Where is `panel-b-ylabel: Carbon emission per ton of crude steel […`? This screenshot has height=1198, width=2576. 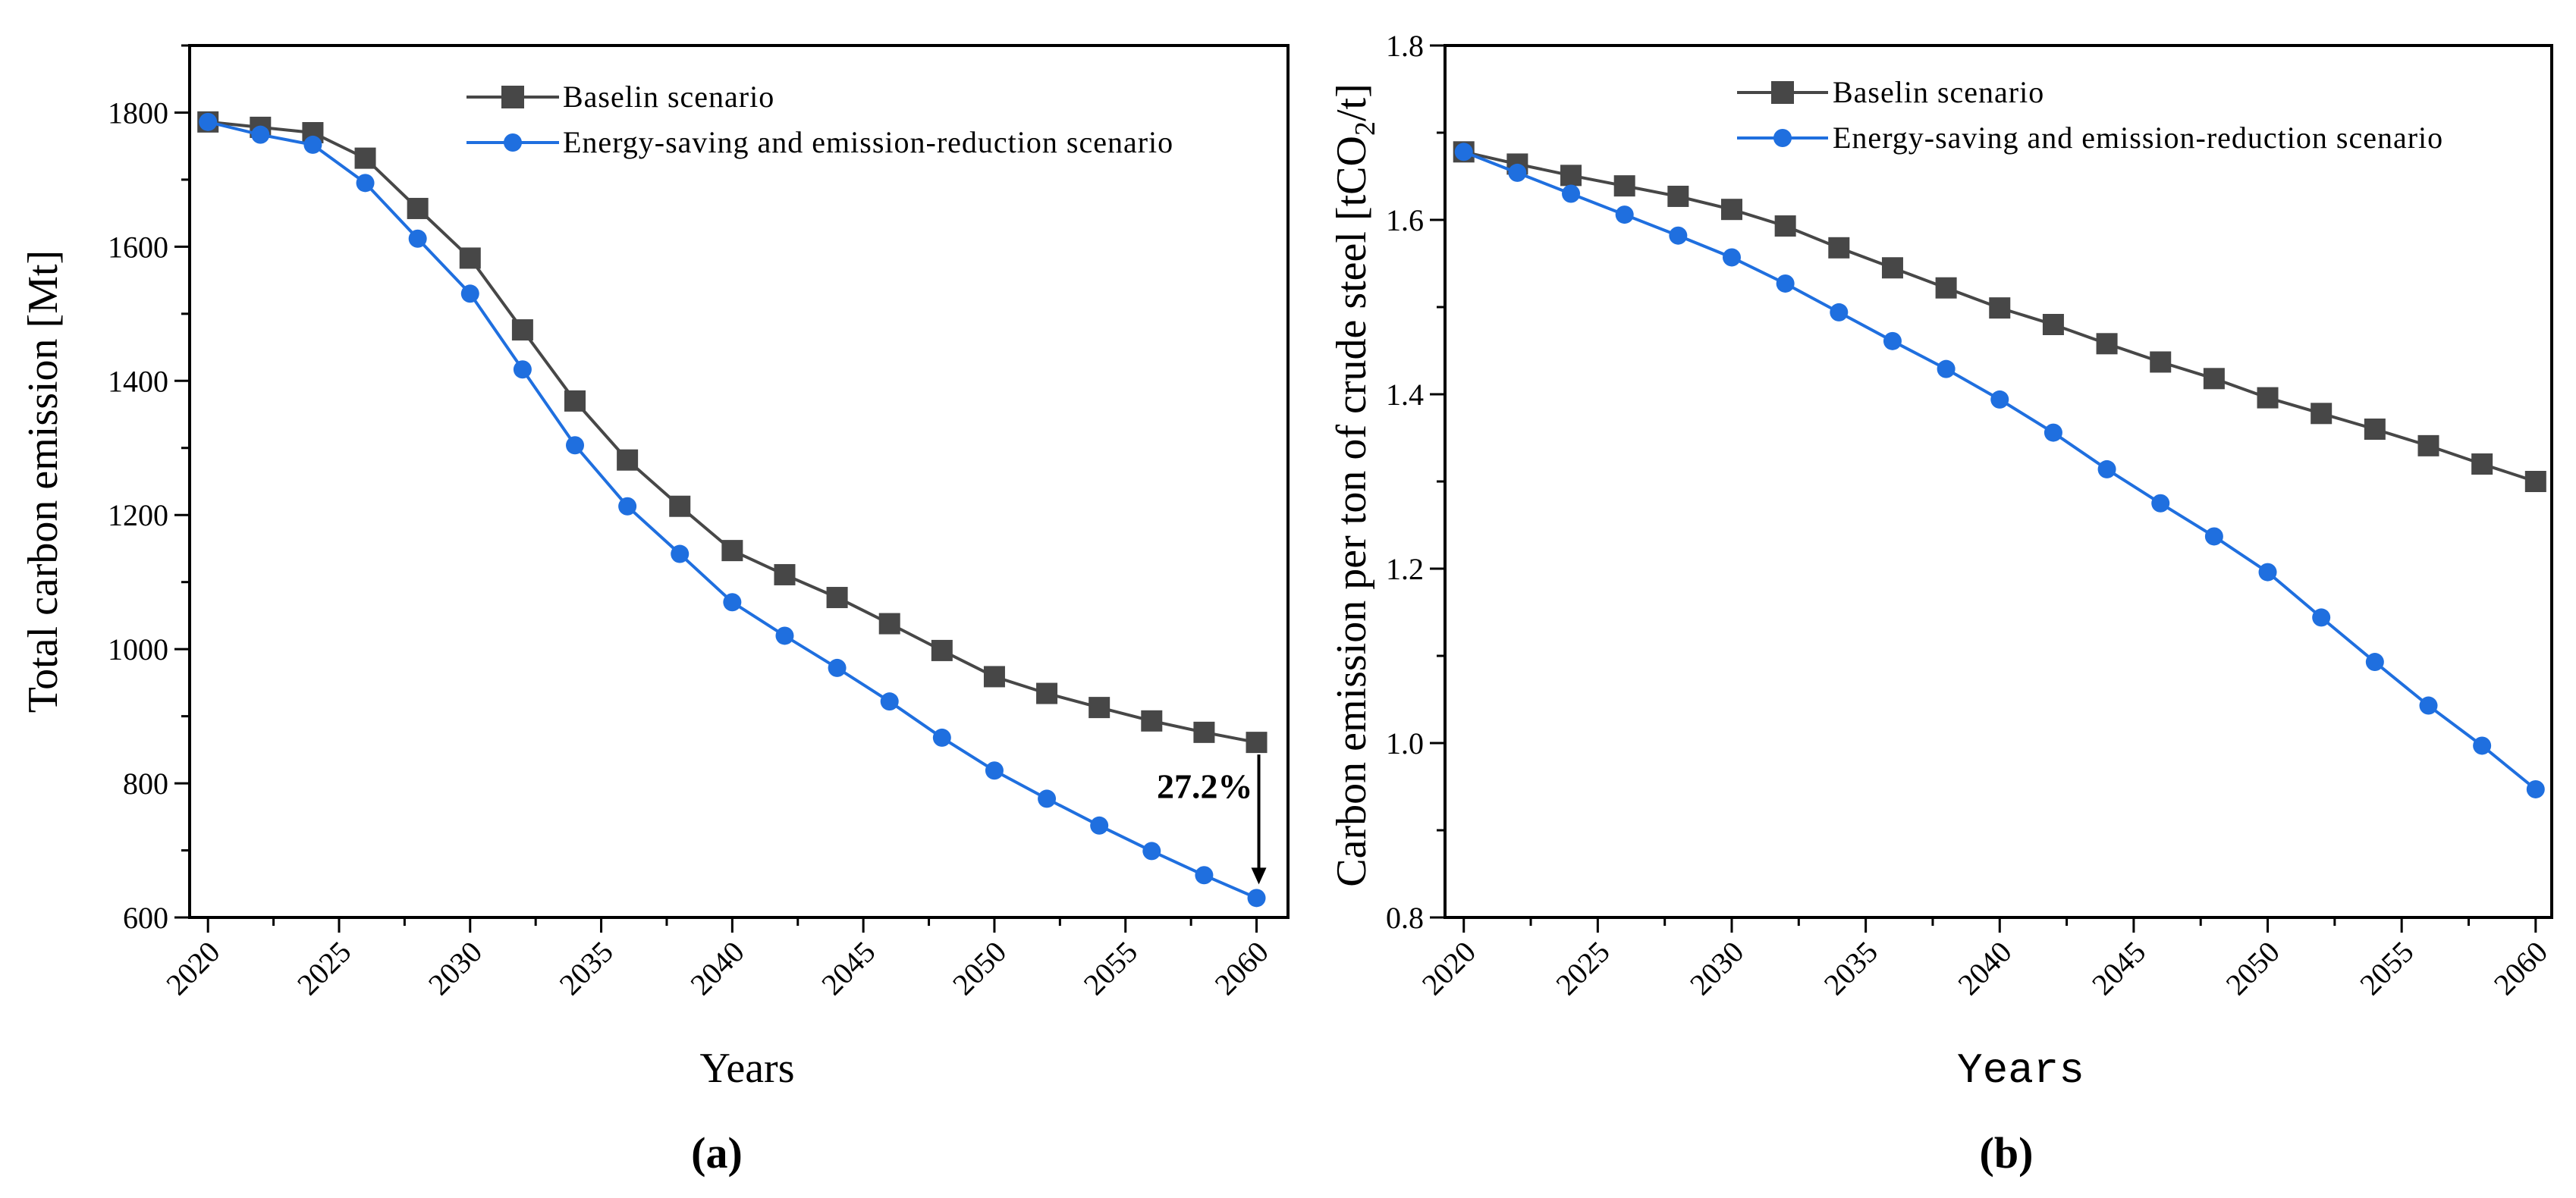
panel-b-ylabel: Carbon emission per ton of crude steel [… is located at coordinates (1354, 485).